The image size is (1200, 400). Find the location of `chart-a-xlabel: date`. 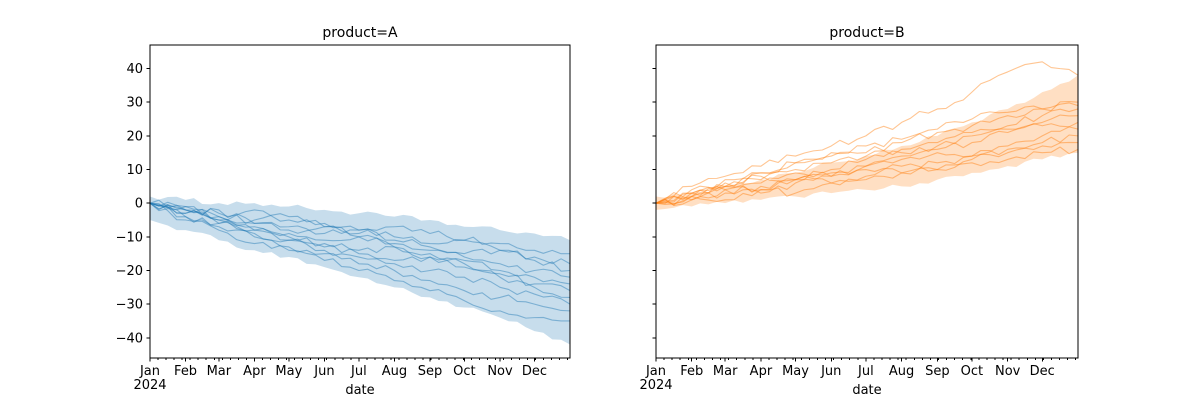

chart-a-xlabel: date is located at coordinates (360, 390).